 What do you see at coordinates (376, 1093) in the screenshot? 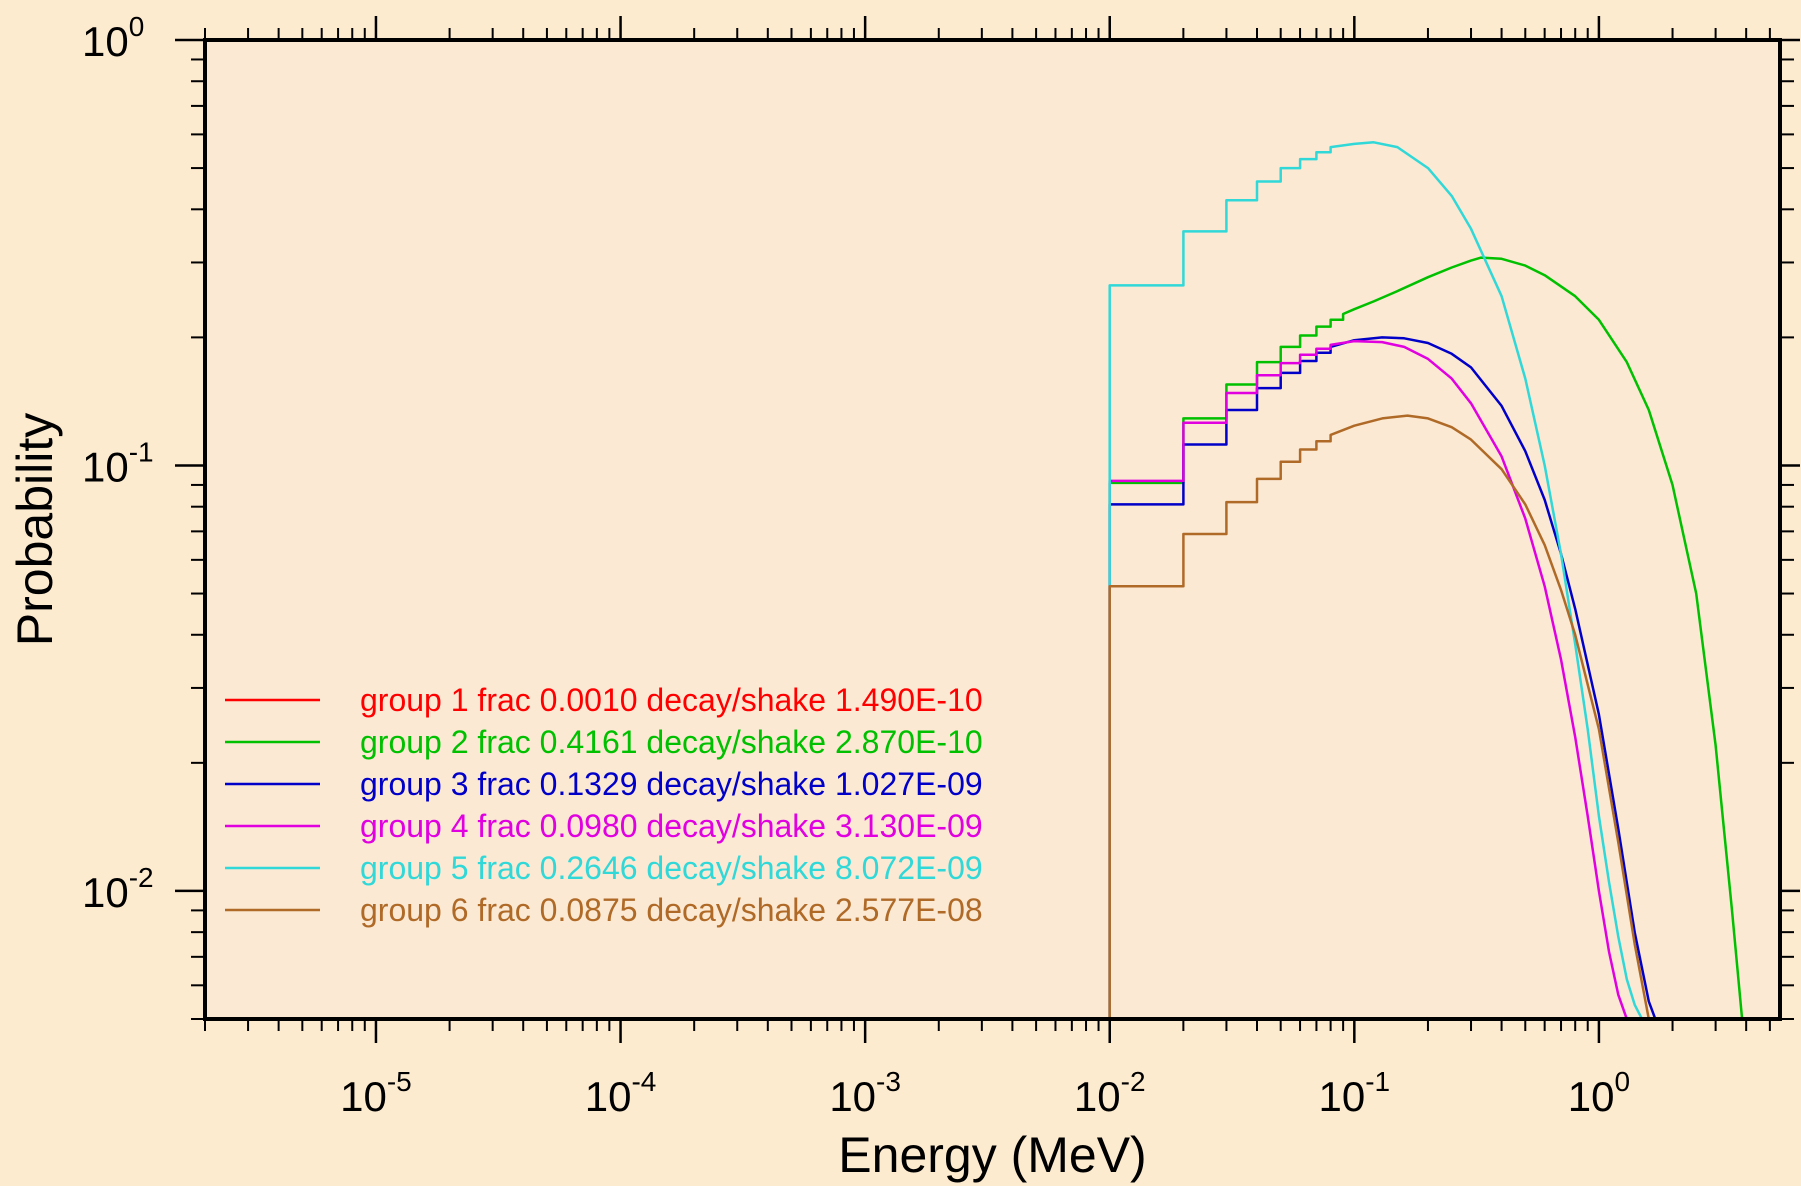
I see `x-tick-label: 10⁻⁵` at bounding box center [376, 1093].